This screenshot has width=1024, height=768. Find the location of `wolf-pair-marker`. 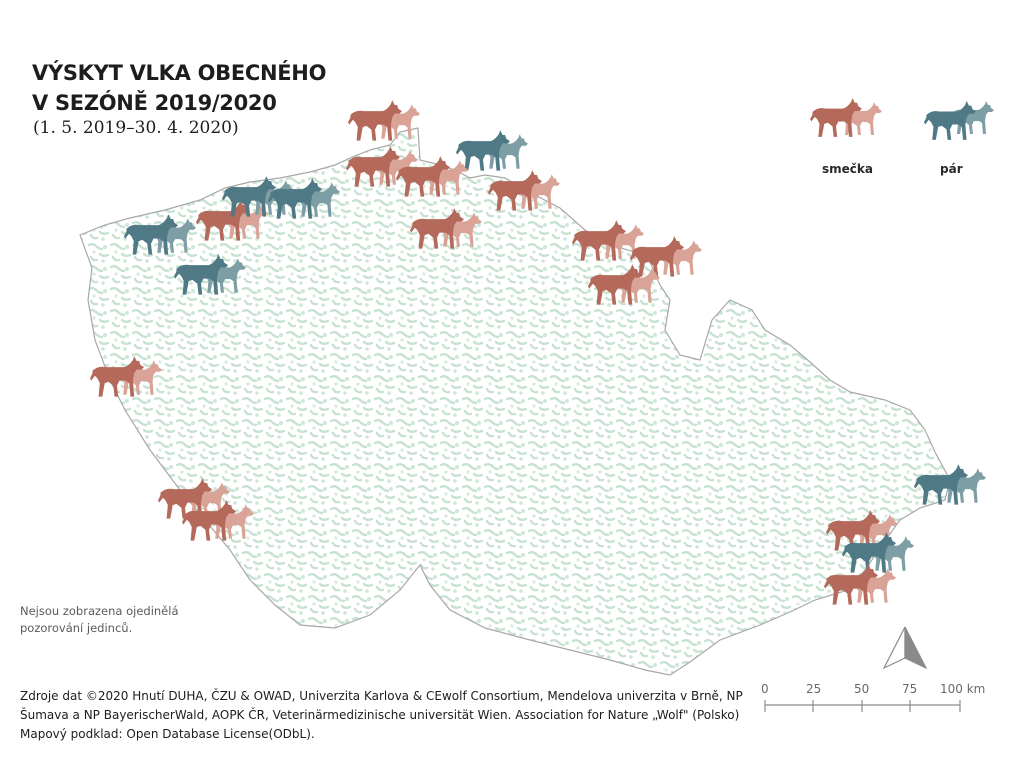

wolf-pair-marker is located at coordinates (492, 150).